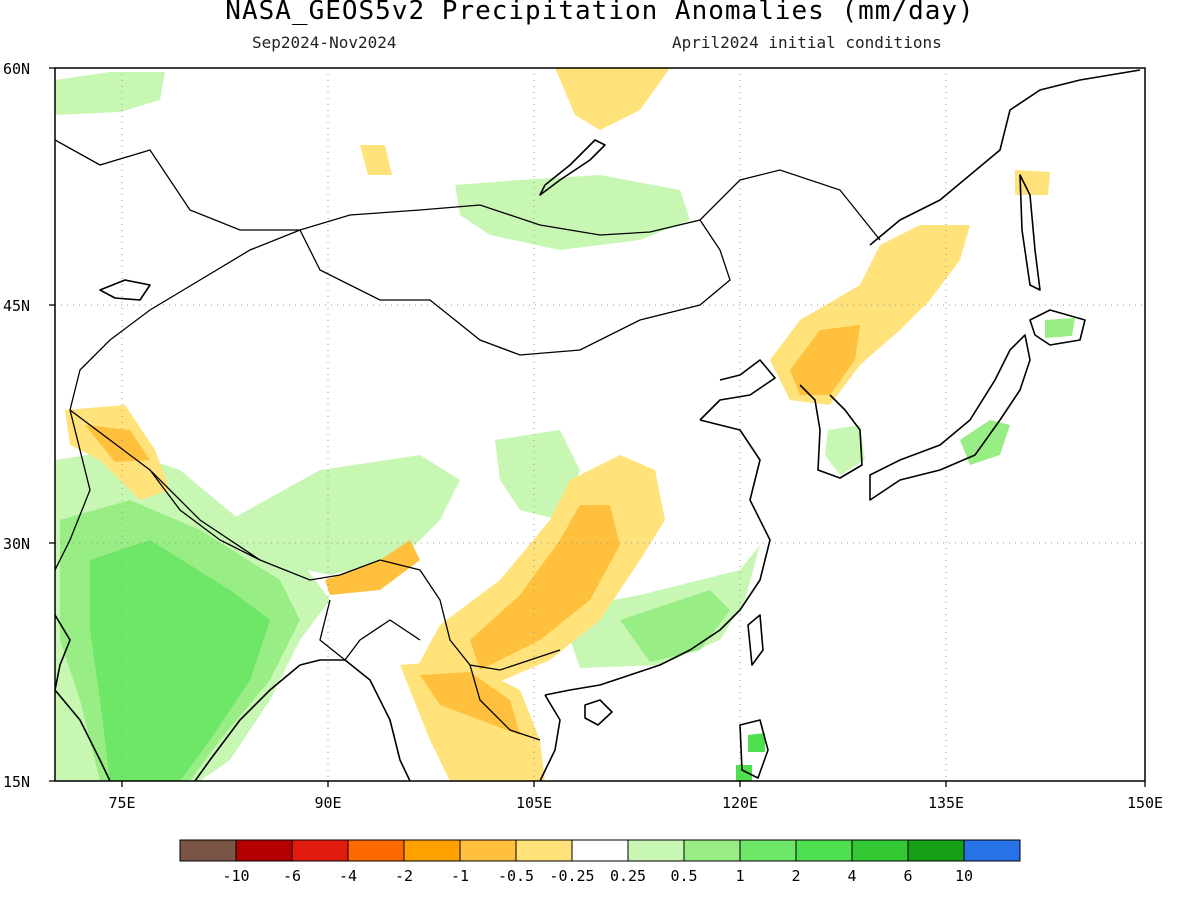 The width and height of the screenshot is (1200, 900). What do you see at coordinates (324, 42) in the screenshot?
I see `forecast-period: Sep2024-Nov2024` at bounding box center [324, 42].